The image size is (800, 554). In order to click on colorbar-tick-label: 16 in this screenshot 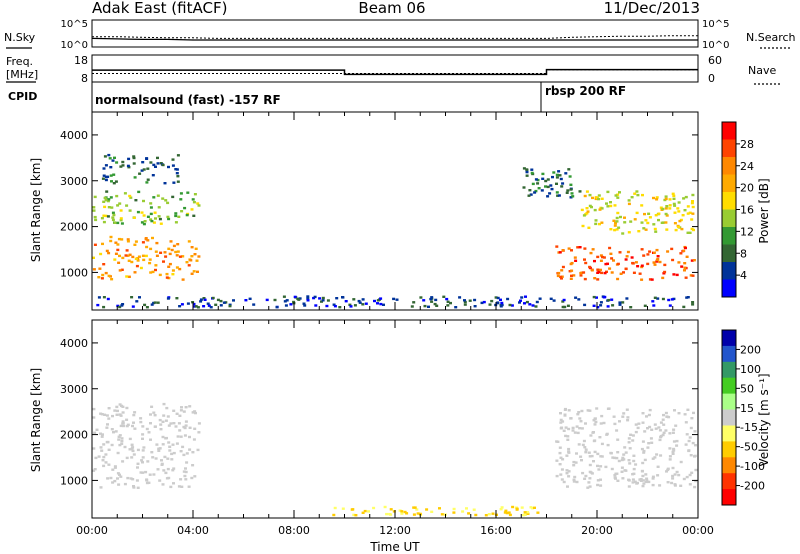, I will do `click(747, 210)`.